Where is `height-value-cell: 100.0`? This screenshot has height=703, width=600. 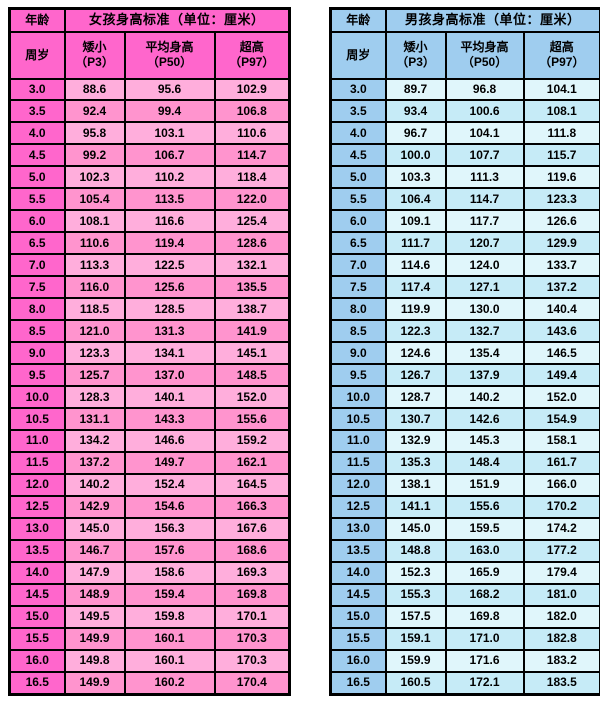 height-value-cell: 100.0 is located at coordinates (415, 155).